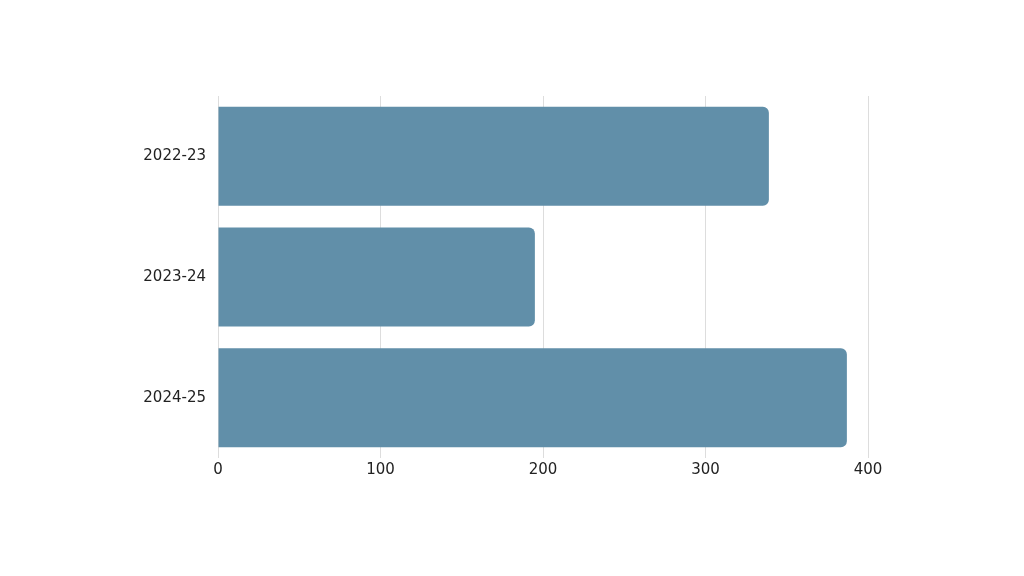  Describe the element at coordinates (174, 275) in the screenshot. I see `y-tick-label: 2023-24` at that location.